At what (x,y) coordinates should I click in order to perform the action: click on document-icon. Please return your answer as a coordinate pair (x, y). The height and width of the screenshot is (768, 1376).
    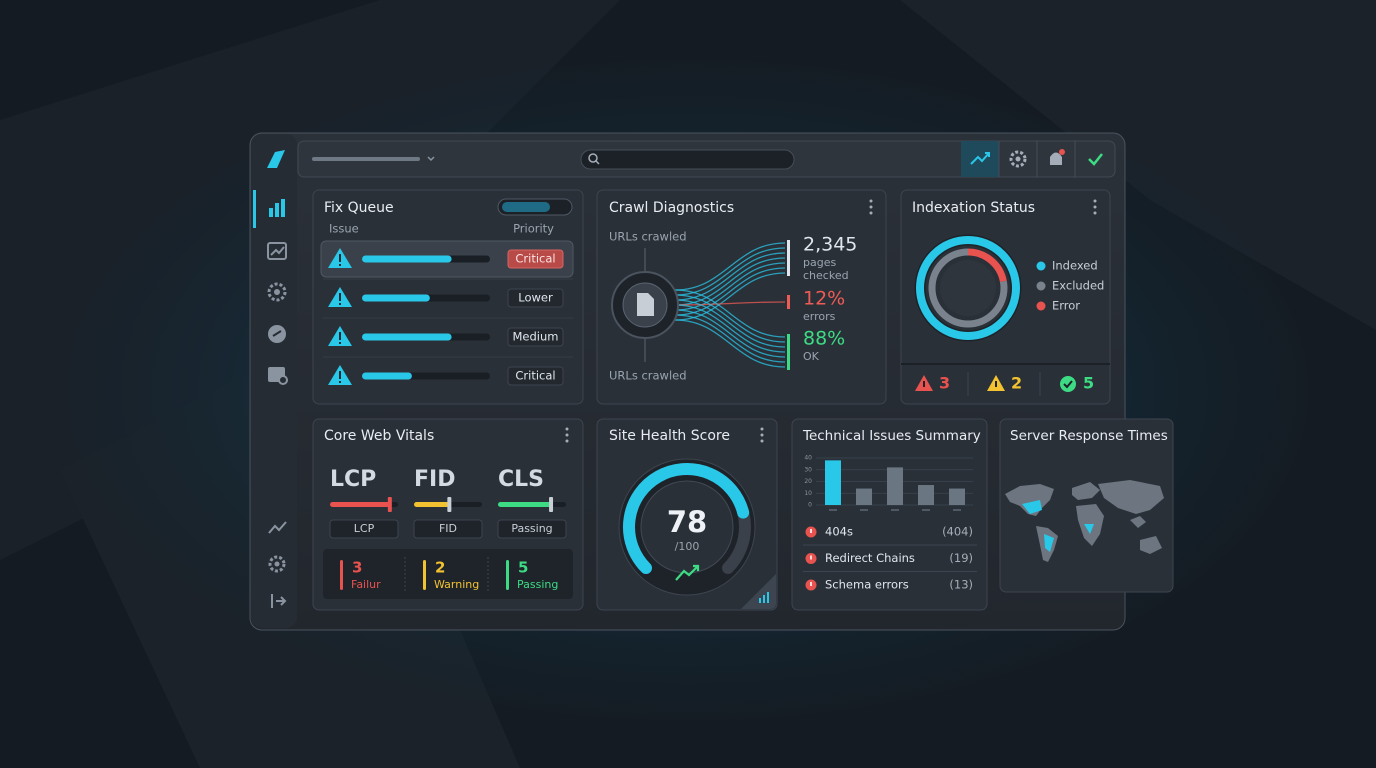
    Looking at the image, I should click on (645, 304).